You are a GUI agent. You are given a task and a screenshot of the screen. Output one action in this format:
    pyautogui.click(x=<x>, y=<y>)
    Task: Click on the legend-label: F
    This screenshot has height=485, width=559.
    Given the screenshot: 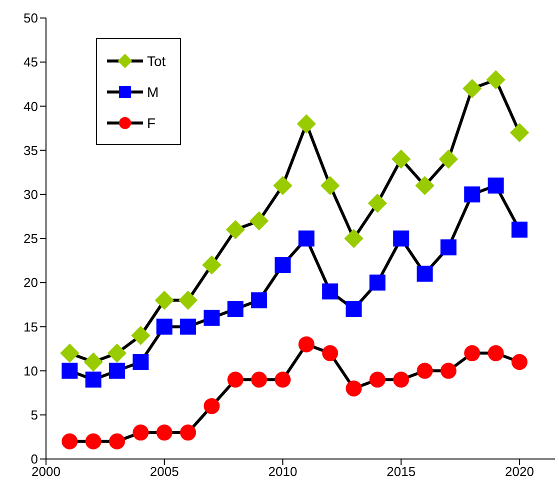 What is the action you would take?
    pyautogui.click(x=151, y=122)
    